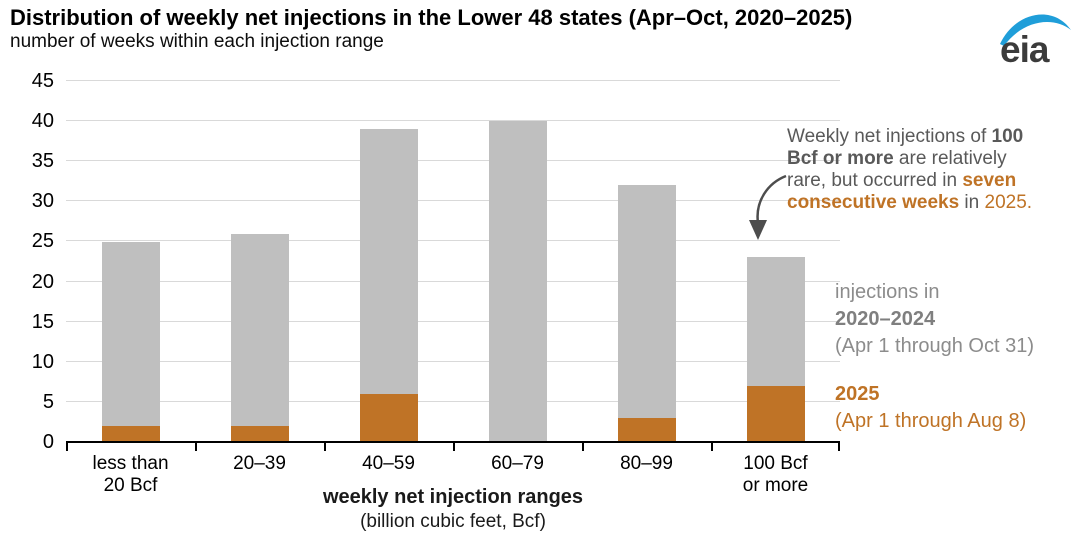 The width and height of the screenshot is (1087, 543). What do you see at coordinates (517, 463) in the screenshot?
I see `x-axis-label: 60–79` at bounding box center [517, 463].